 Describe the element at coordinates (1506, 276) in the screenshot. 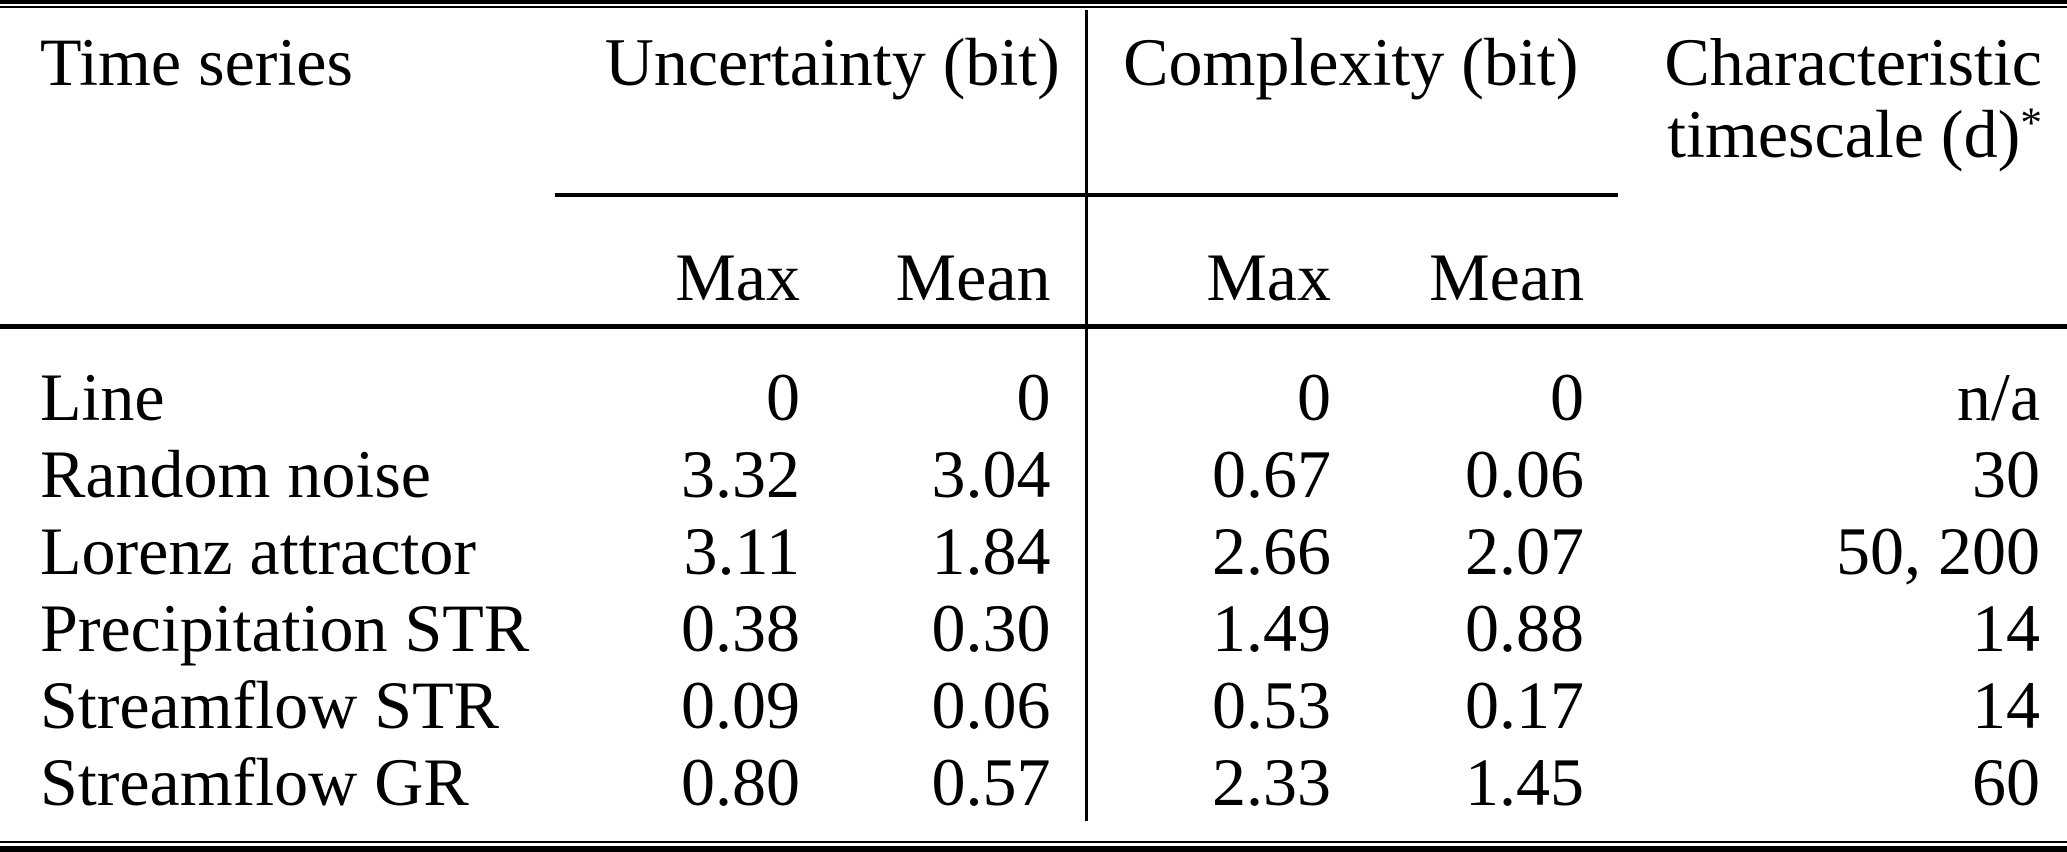

I see `subheader-complexity-mean: Mean` at that location.